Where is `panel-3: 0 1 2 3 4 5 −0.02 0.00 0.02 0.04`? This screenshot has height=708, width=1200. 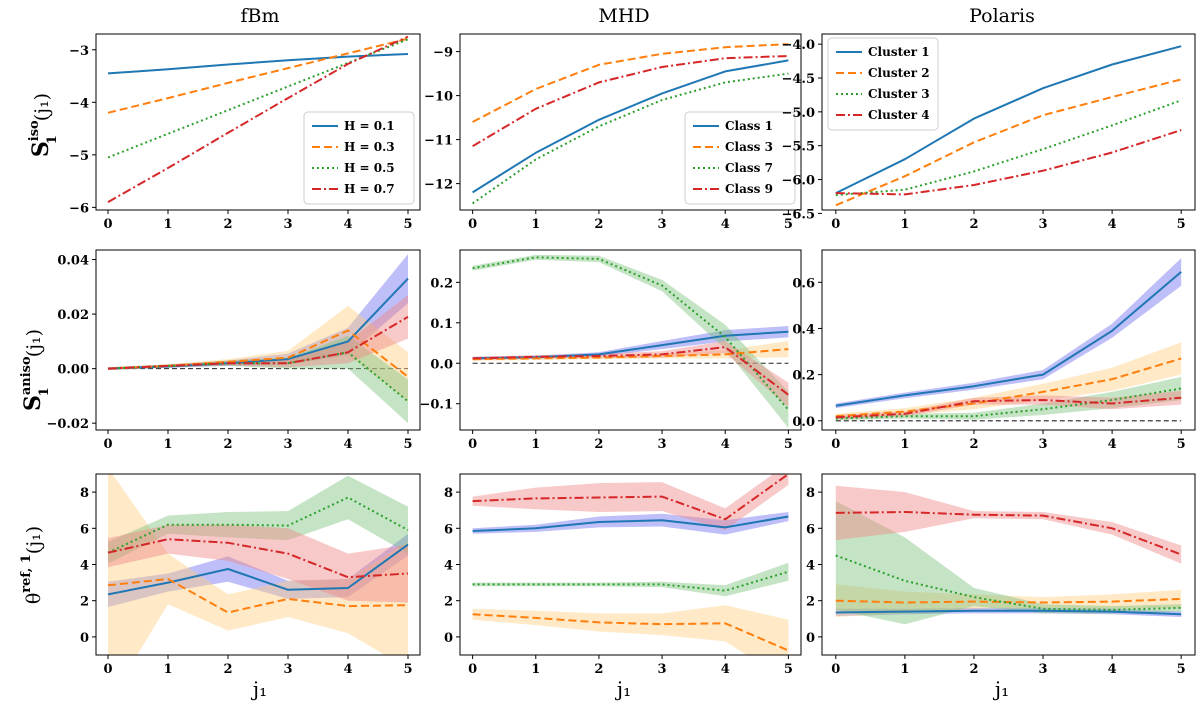
panel-3: 0 1 2 3 4 5 −0.02 0.00 0.02 0.04 is located at coordinates (233, 350).